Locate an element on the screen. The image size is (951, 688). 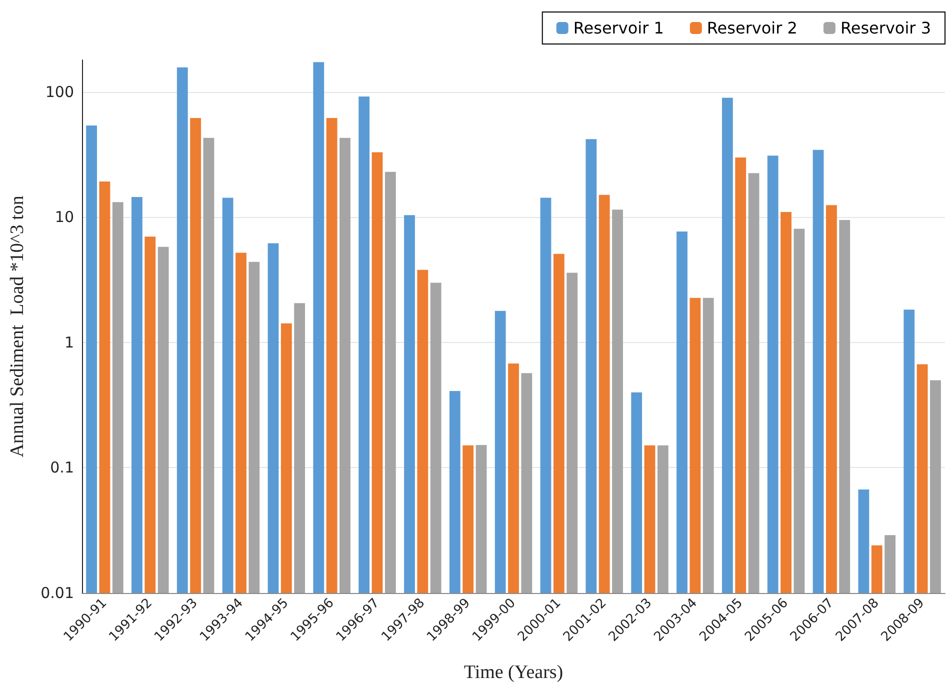
y-tick-label: 100 is located at coordinates (59, 91).